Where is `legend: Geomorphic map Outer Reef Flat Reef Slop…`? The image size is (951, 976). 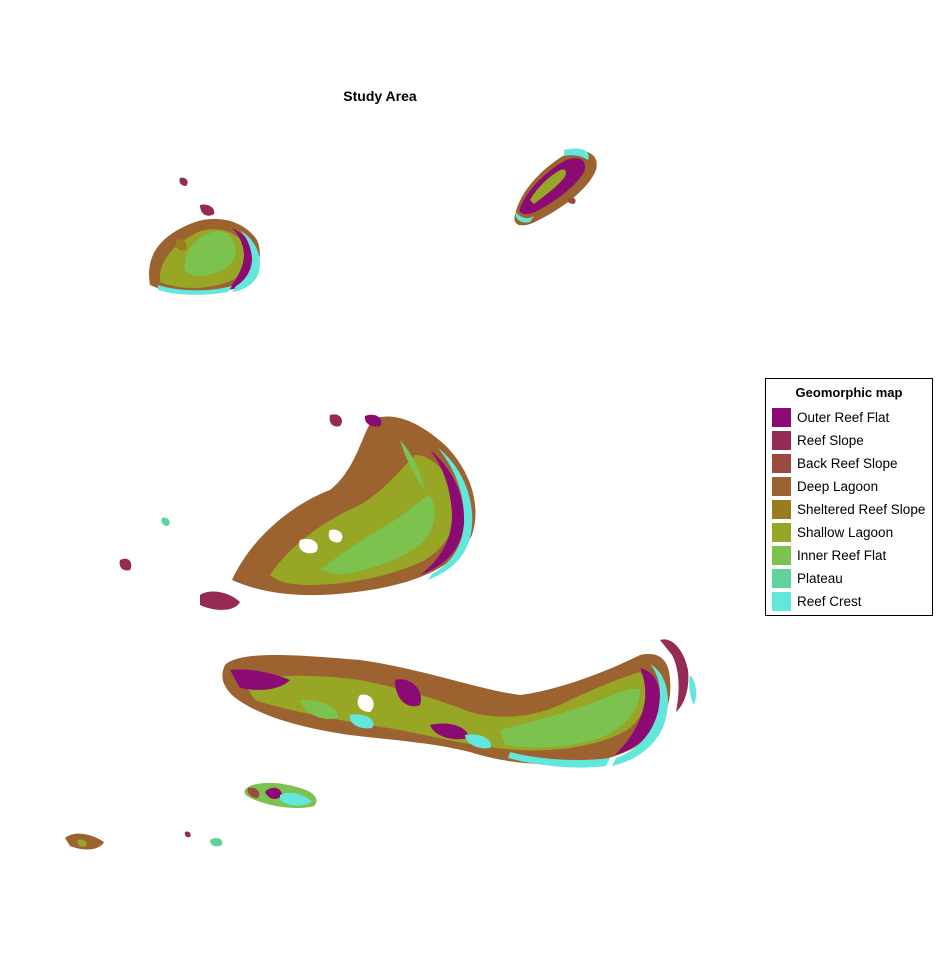
legend: Geomorphic map Outer Reef Flat Reef Slop… is located at coordinates (849, 497).